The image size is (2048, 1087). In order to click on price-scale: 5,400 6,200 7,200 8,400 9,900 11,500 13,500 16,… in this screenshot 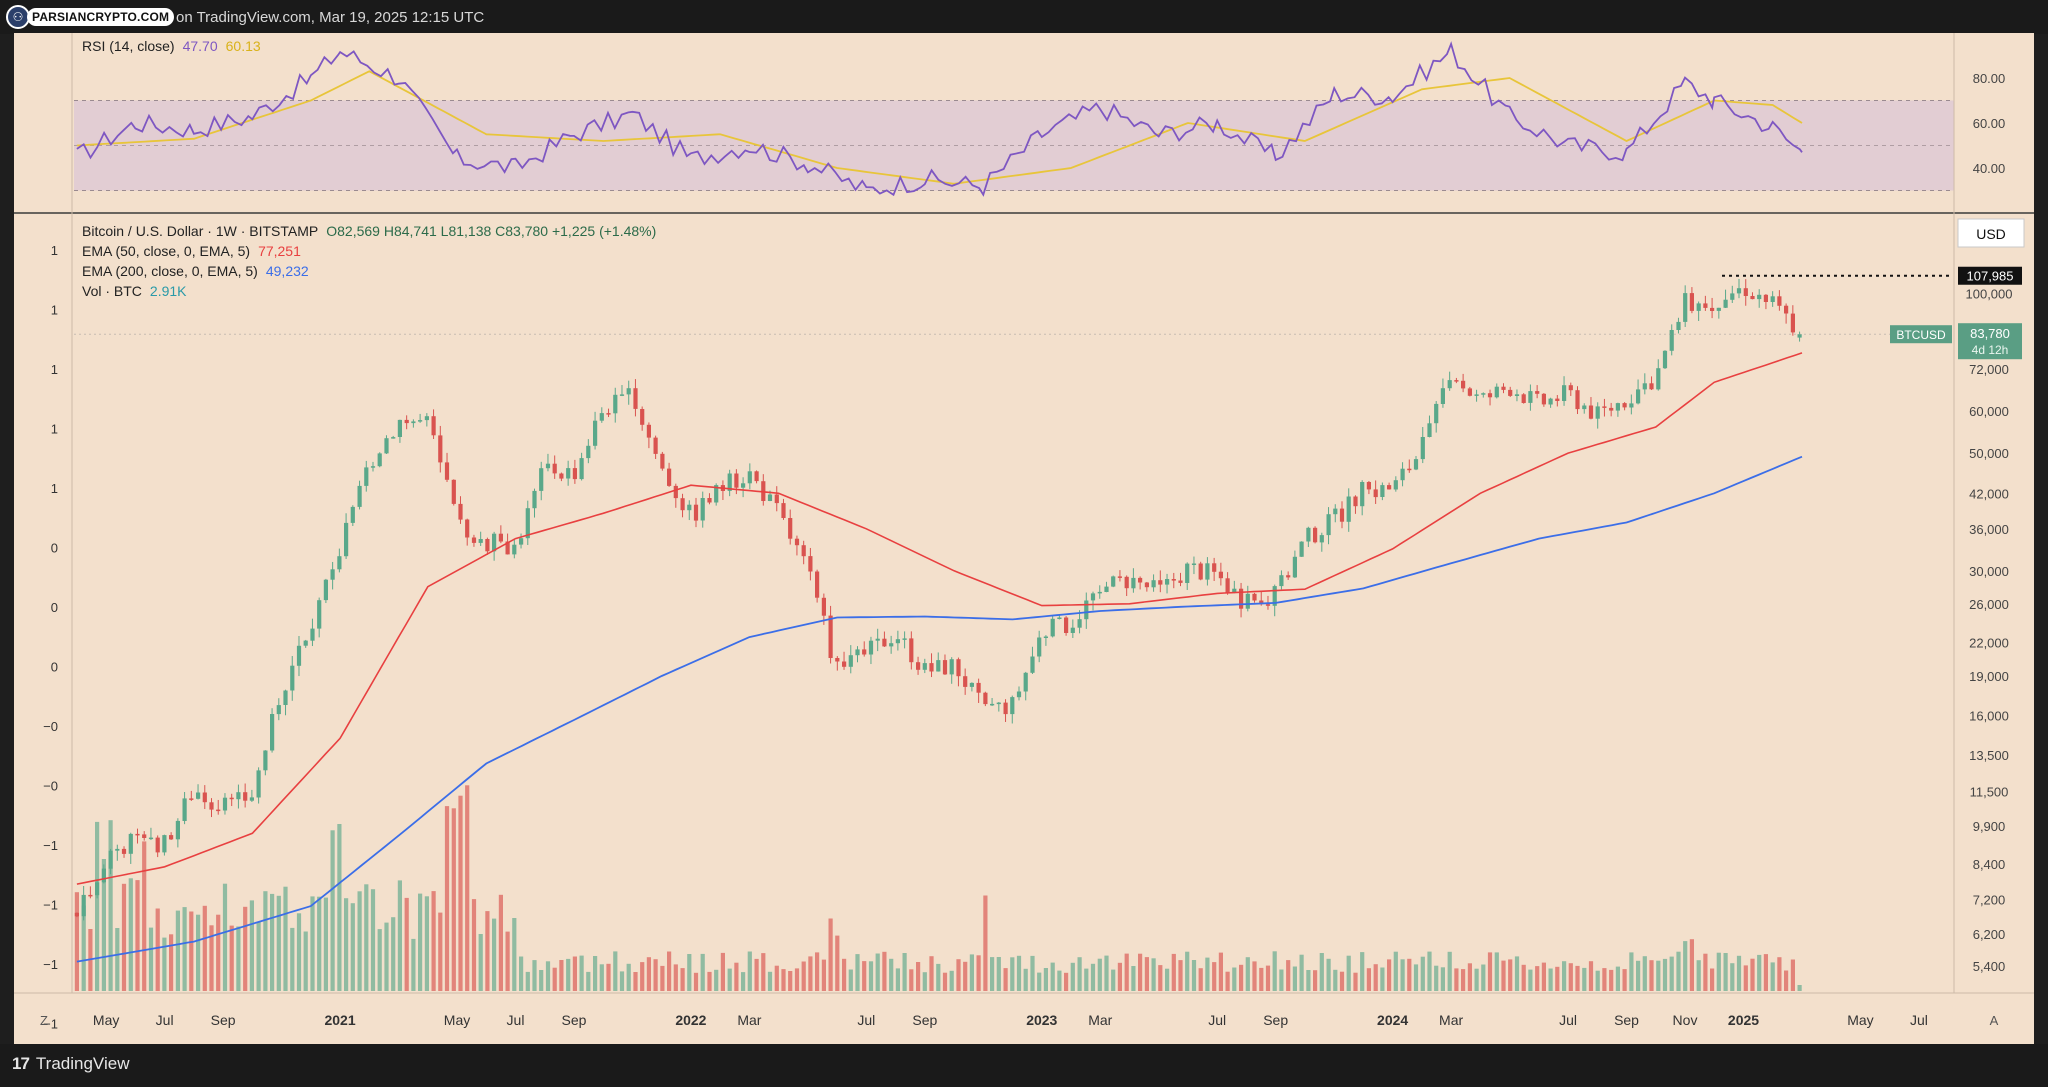, I will do `click(1989, 513)`.